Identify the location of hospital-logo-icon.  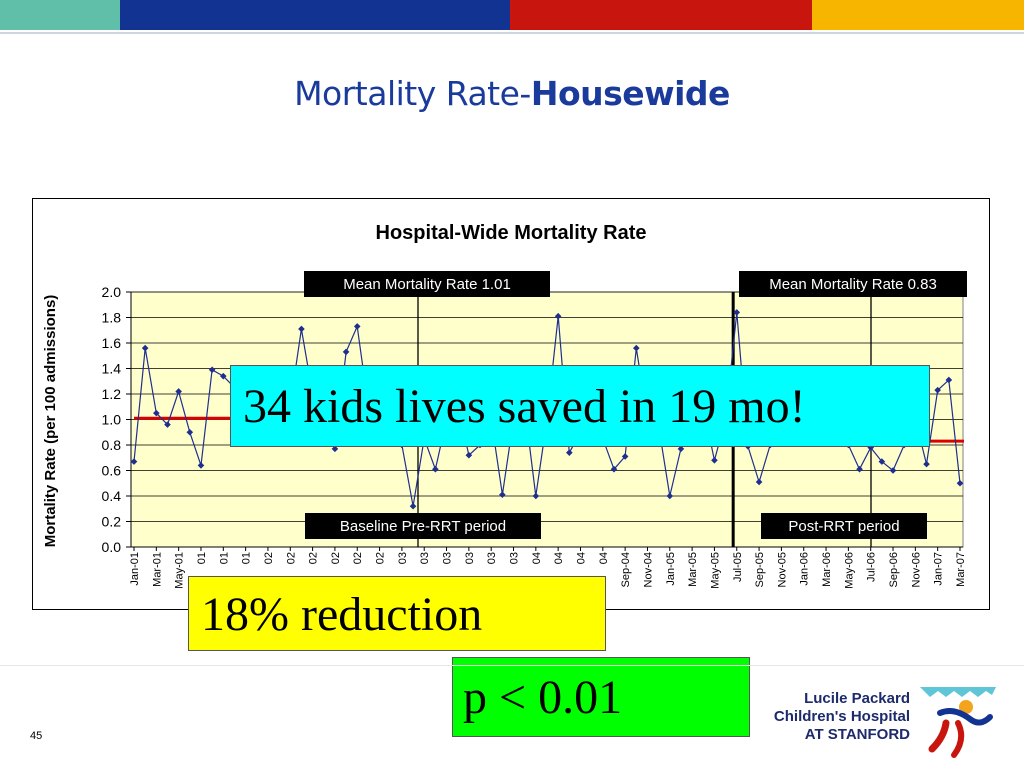
(958, 722).